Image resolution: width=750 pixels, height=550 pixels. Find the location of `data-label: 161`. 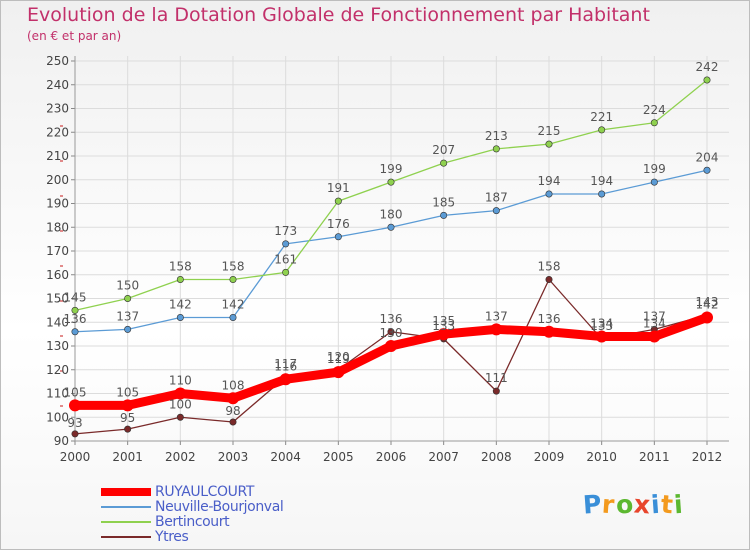

data-label: 161 is located at coordinates (285, 259).